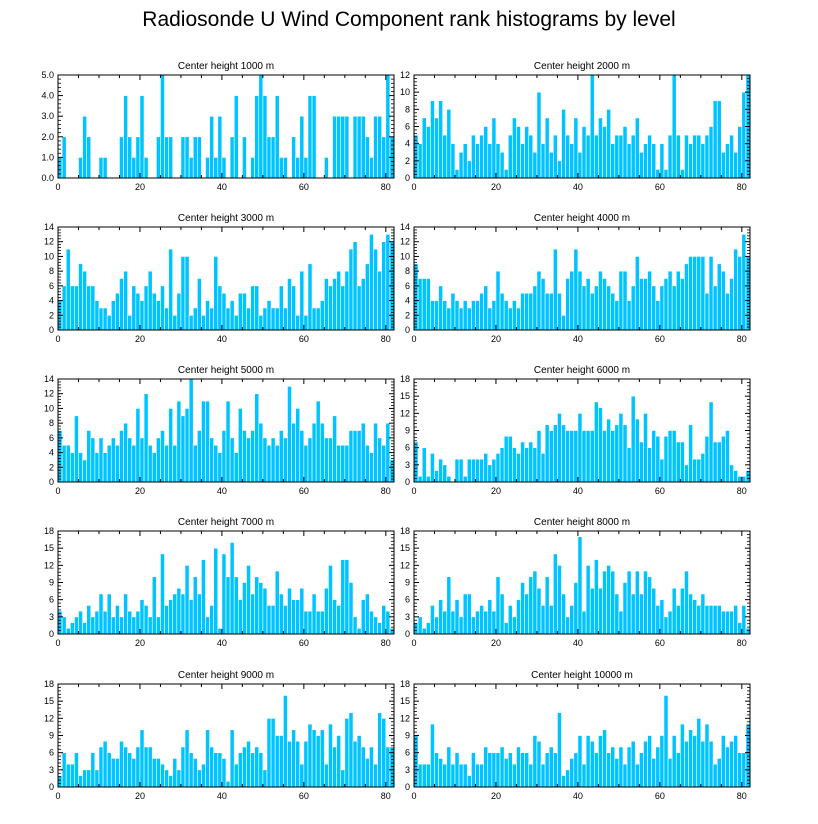  I want to click on y-tick-label: 2.0, so click(47, 137).